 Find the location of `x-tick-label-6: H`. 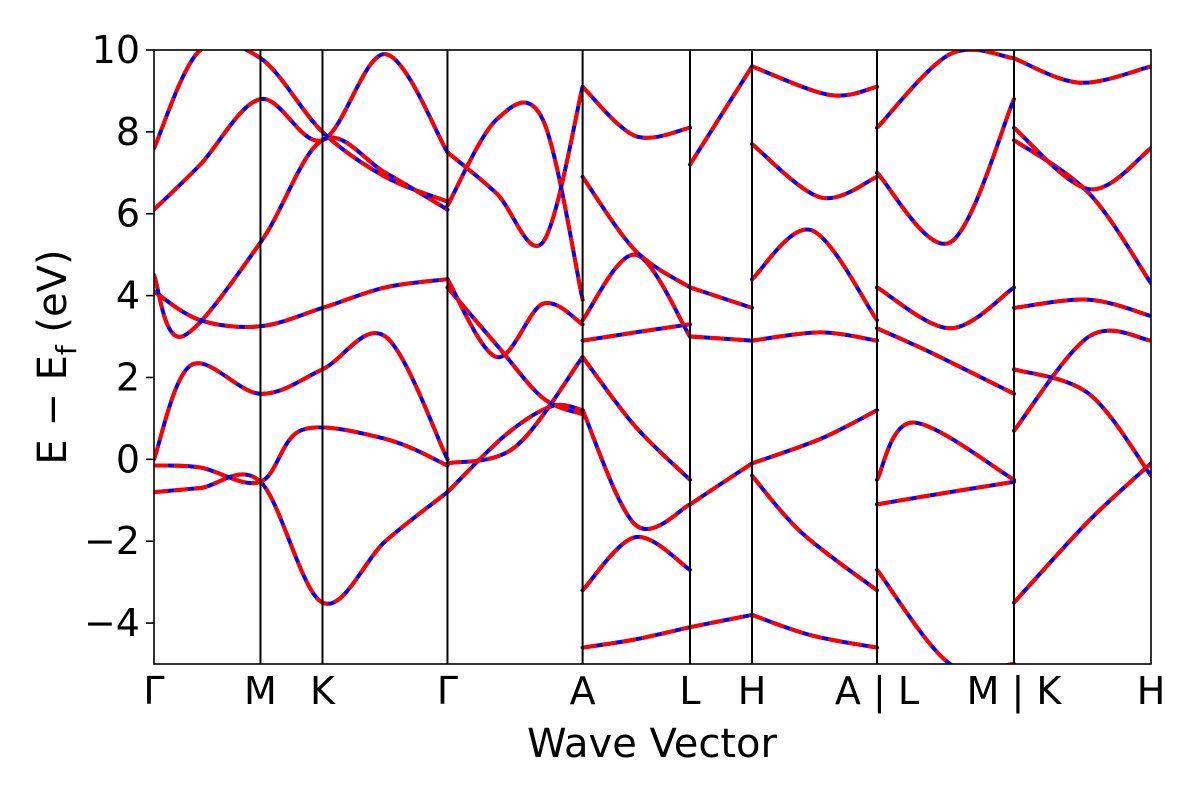

x-tick-label-6: H is located at coordinates (752, 691).